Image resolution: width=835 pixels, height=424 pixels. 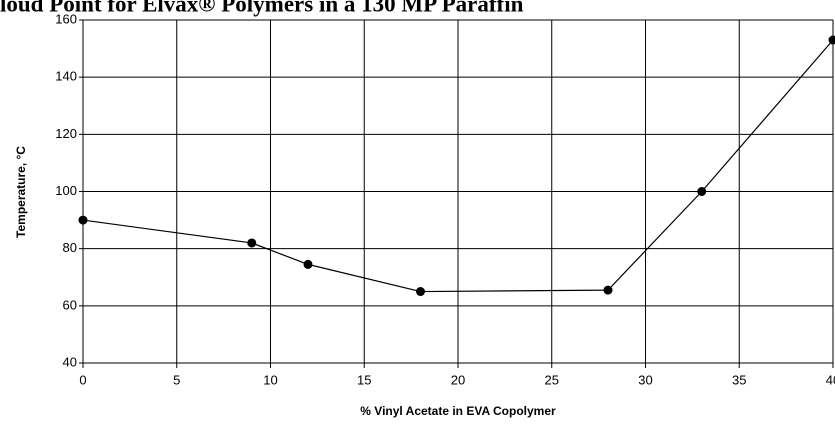 What do you see at coordinates (70, 304) in the screenshot?
I see `y-tick-label: 60` at bounding box center [70, 304].